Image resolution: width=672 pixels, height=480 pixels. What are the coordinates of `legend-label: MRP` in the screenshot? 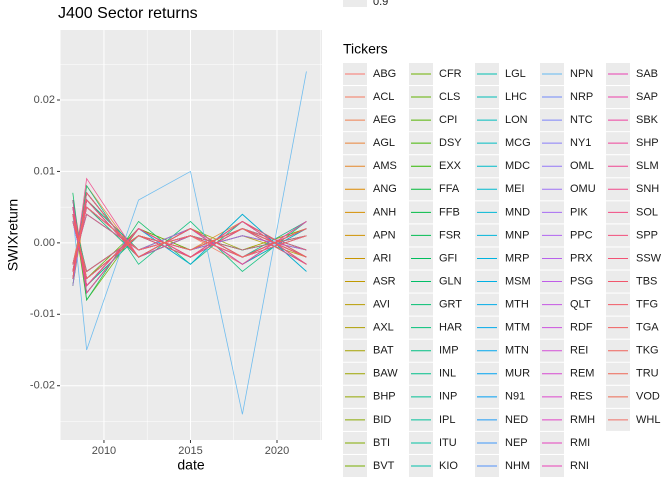 It's located at (517, 258).